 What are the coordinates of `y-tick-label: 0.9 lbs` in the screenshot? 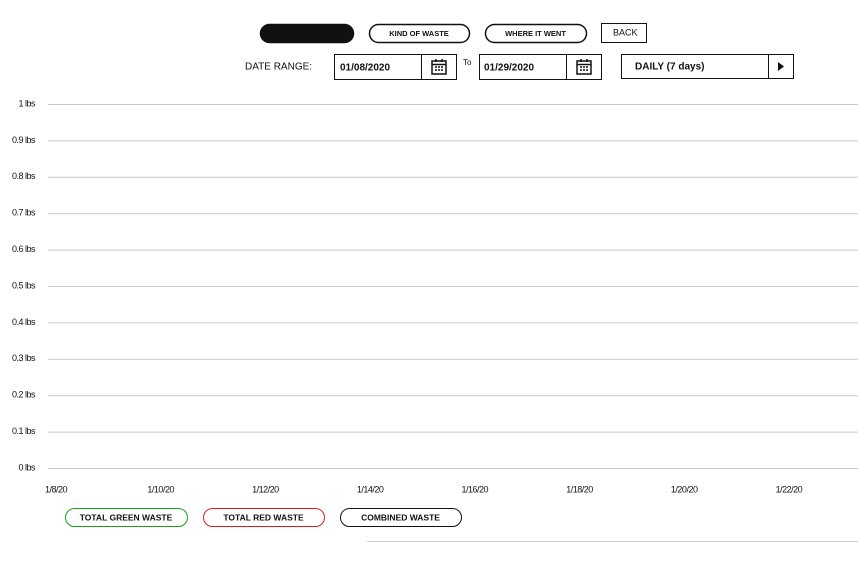 It's located at (24, 140).